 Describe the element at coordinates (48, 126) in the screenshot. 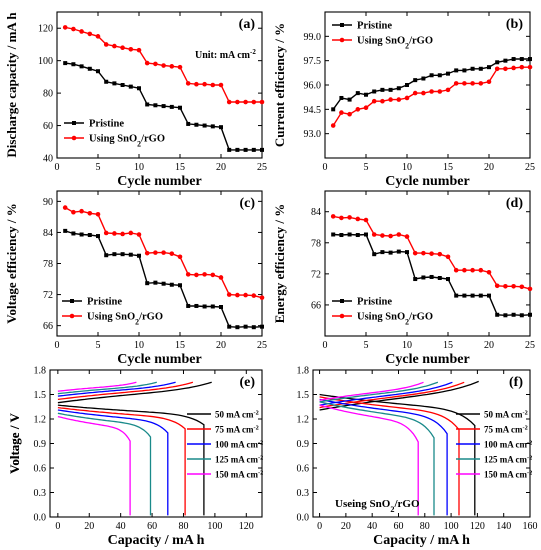

I see `y-tick-label: 60` at that location.